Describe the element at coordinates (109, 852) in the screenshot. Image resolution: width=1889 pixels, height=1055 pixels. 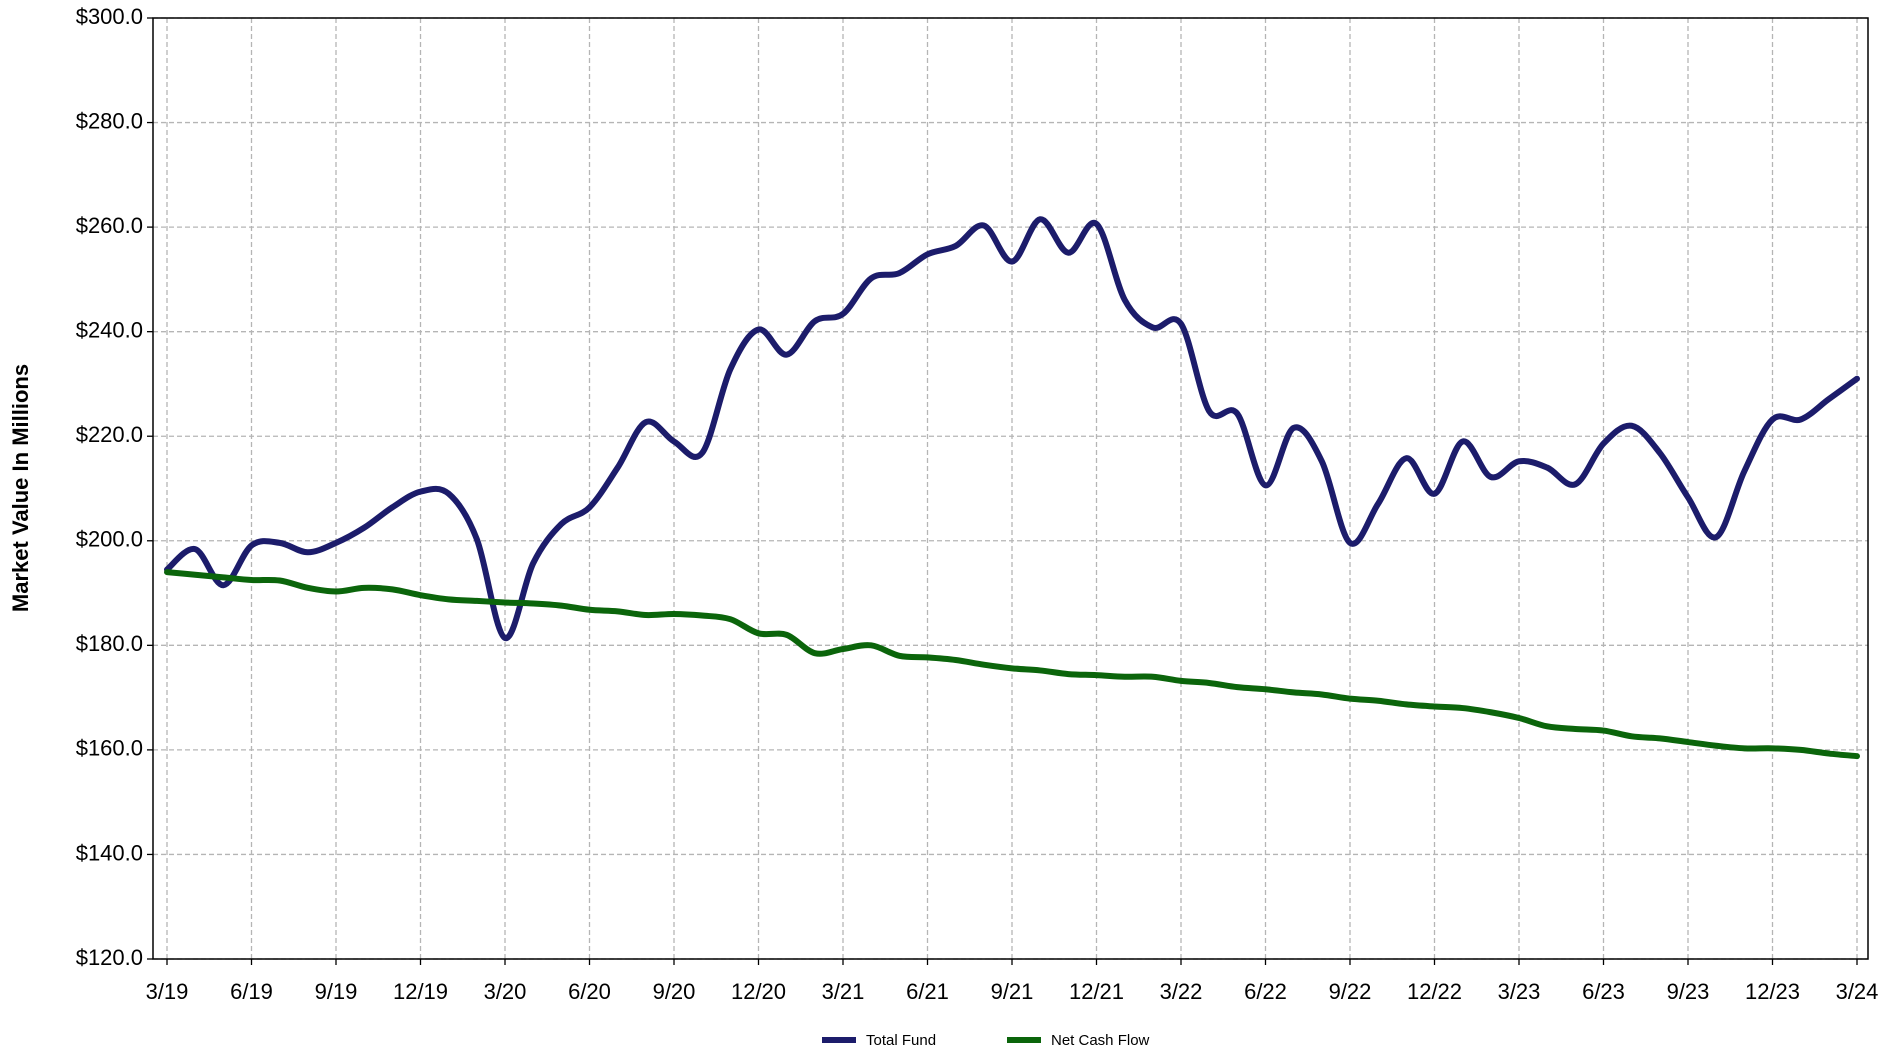
I see `y-tick-label: $140.0` at that location.